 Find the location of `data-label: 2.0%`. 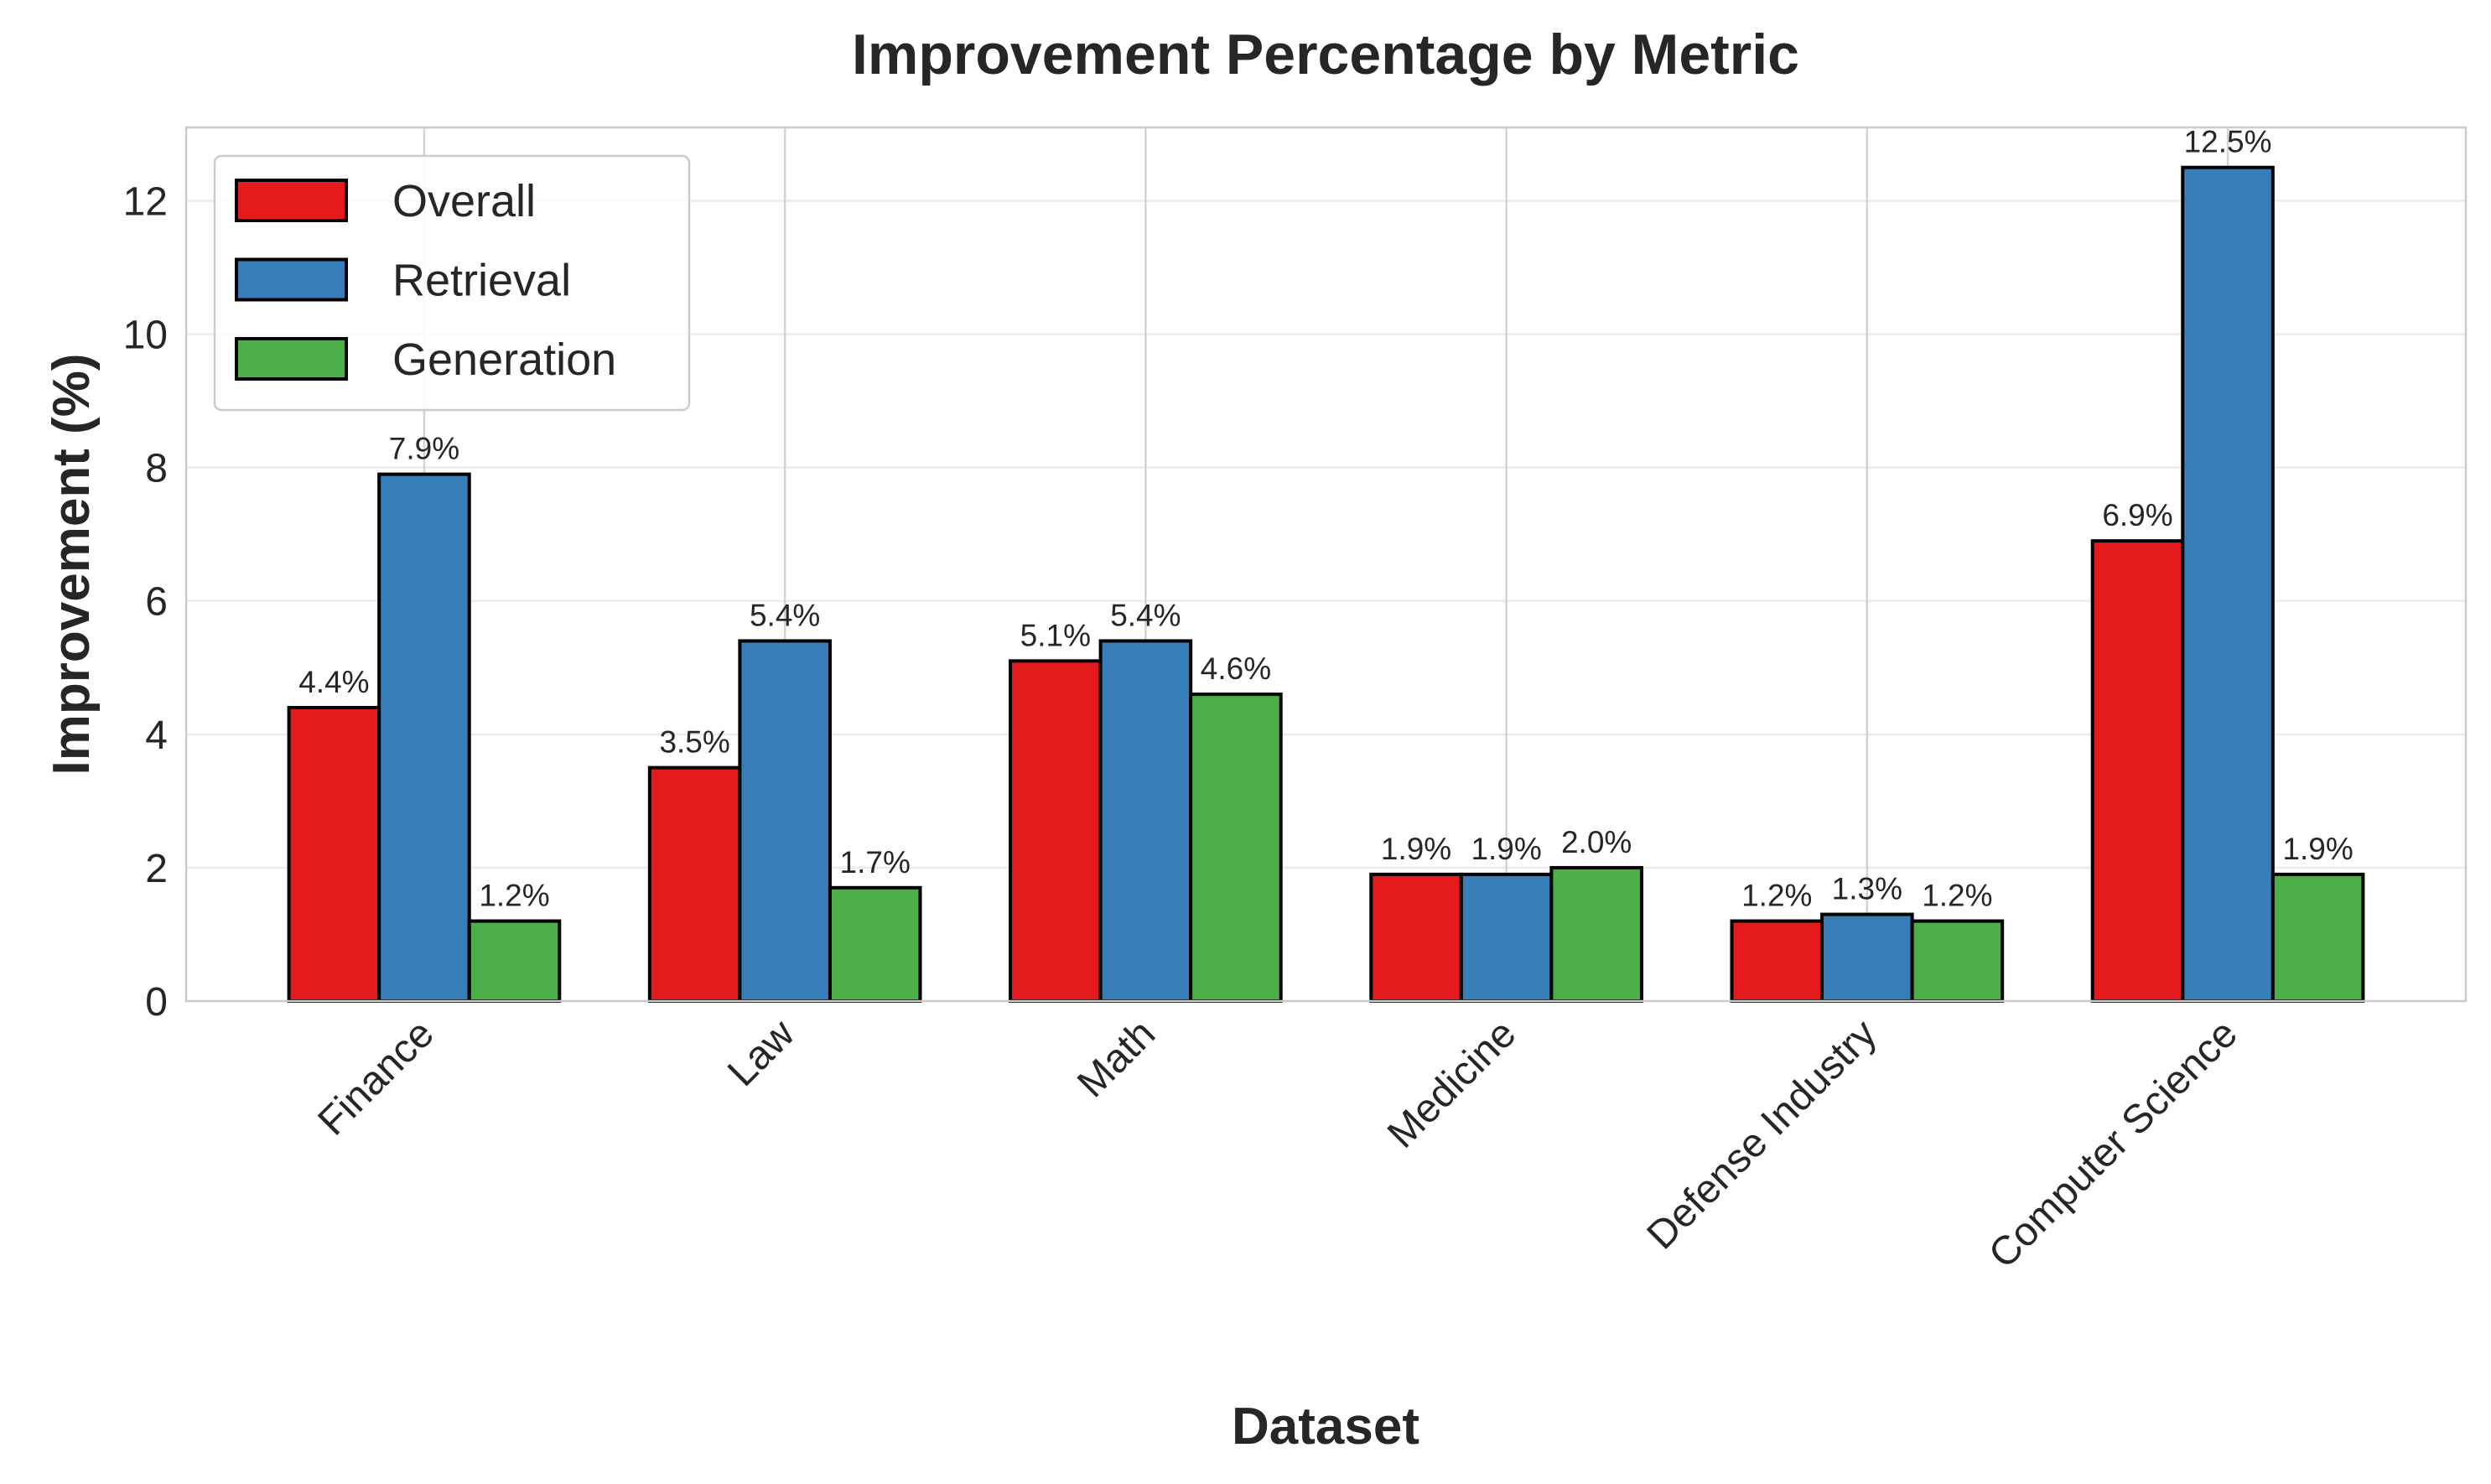

data-label: 2.0% is located at coordinates (1596, 842).